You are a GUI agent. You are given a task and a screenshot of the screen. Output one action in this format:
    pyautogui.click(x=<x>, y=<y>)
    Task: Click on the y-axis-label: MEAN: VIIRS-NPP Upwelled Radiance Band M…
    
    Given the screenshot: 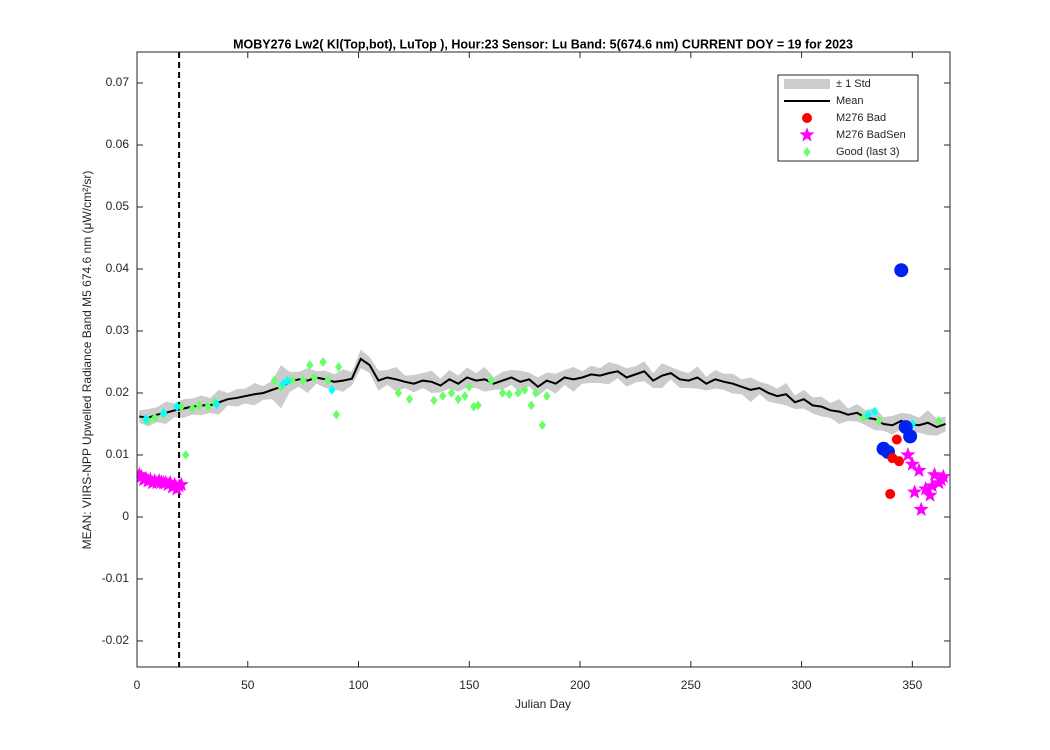 What is the action you would take?
    pyautogui.click(x=87, y=360)
    